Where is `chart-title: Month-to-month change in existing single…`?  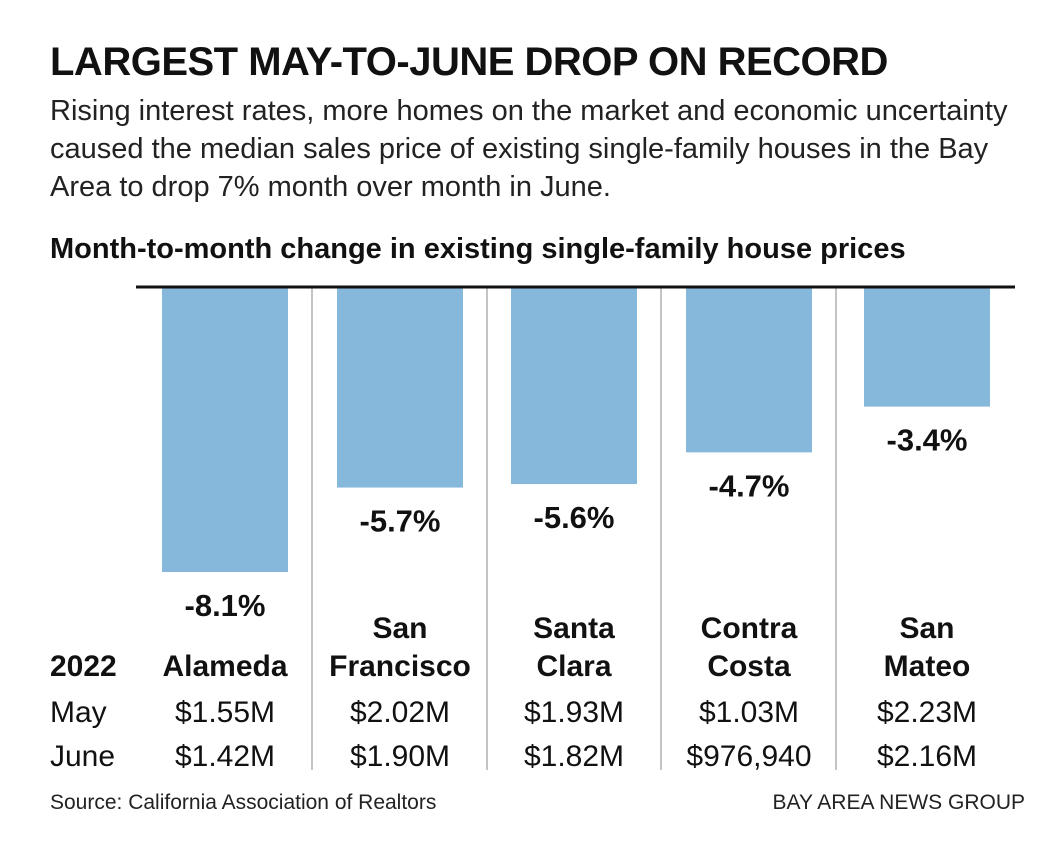
chart-title: Month-to-month change in existing single… is located at coordinates (478, 249).